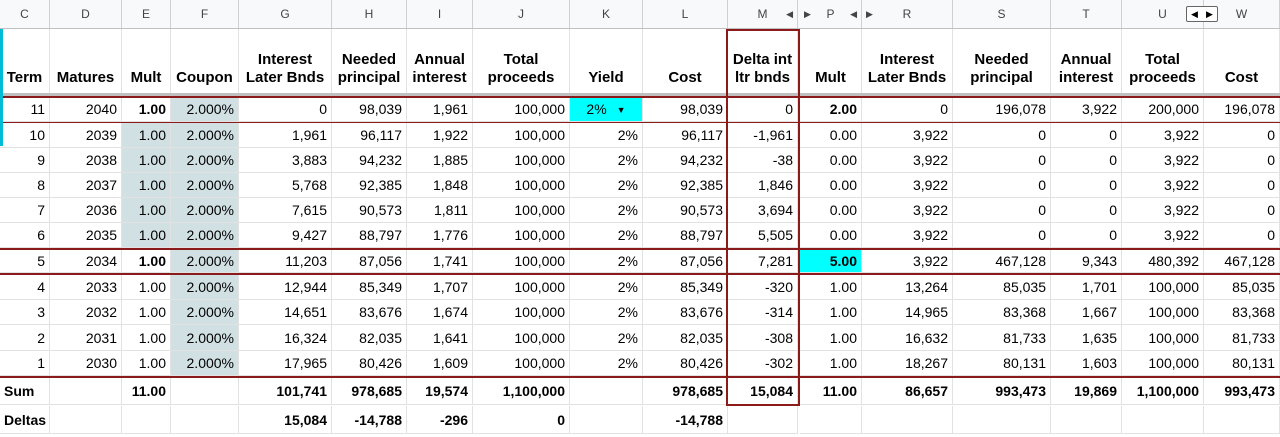  Describe the element at coordinates (907, 338) in the screenshot. I see `cell-interest-later2: 16,632` at that location.